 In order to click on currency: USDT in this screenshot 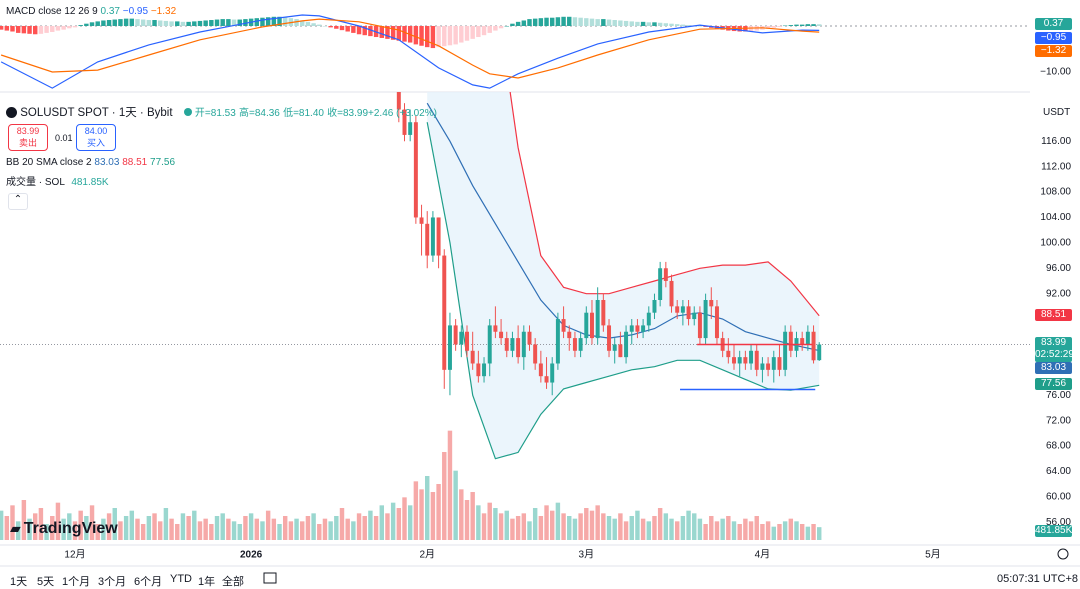, I will do `click(1057, 112)`.